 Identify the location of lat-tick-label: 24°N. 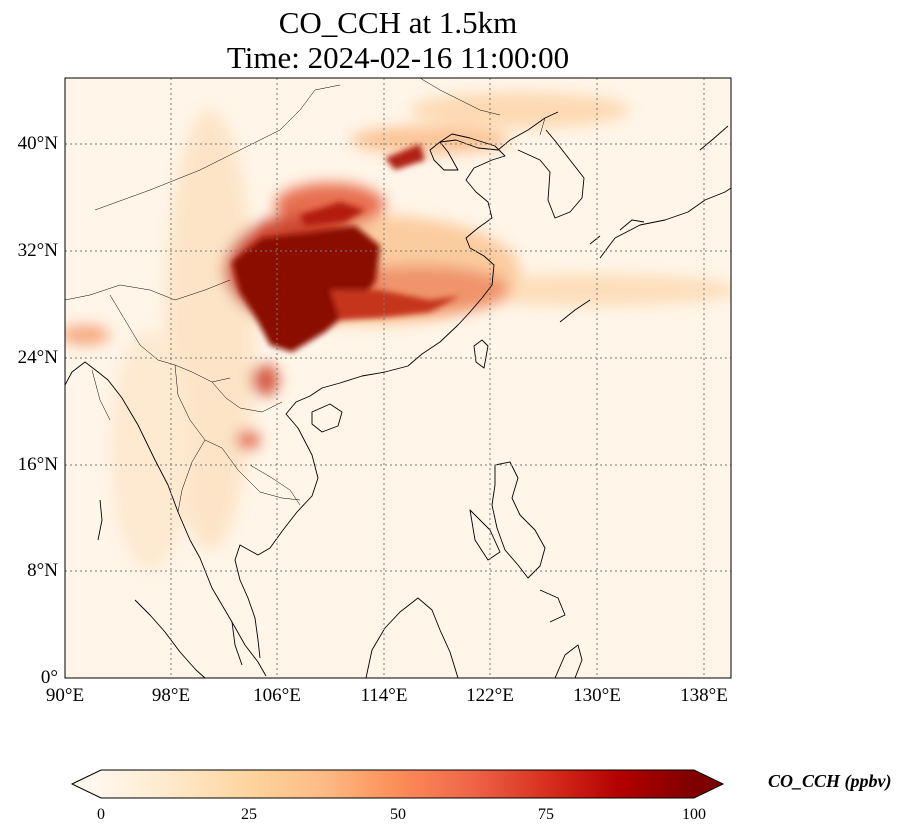
(37, 357).